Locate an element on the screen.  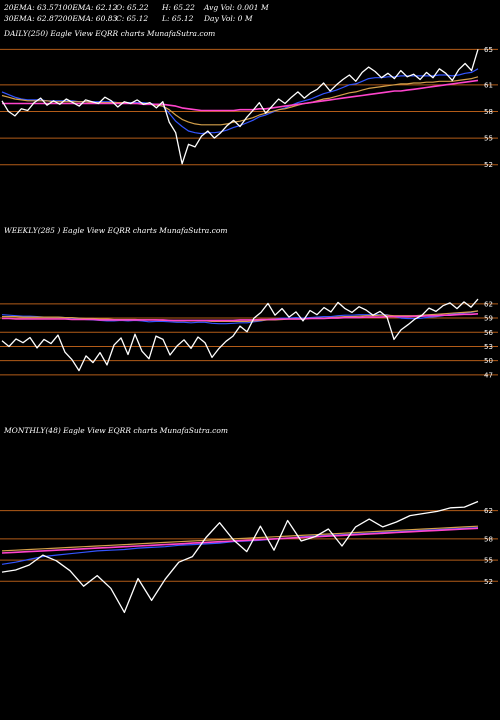
weekly-panel: 62 59 56 53 50 47 is located at coordinates (249, 338).